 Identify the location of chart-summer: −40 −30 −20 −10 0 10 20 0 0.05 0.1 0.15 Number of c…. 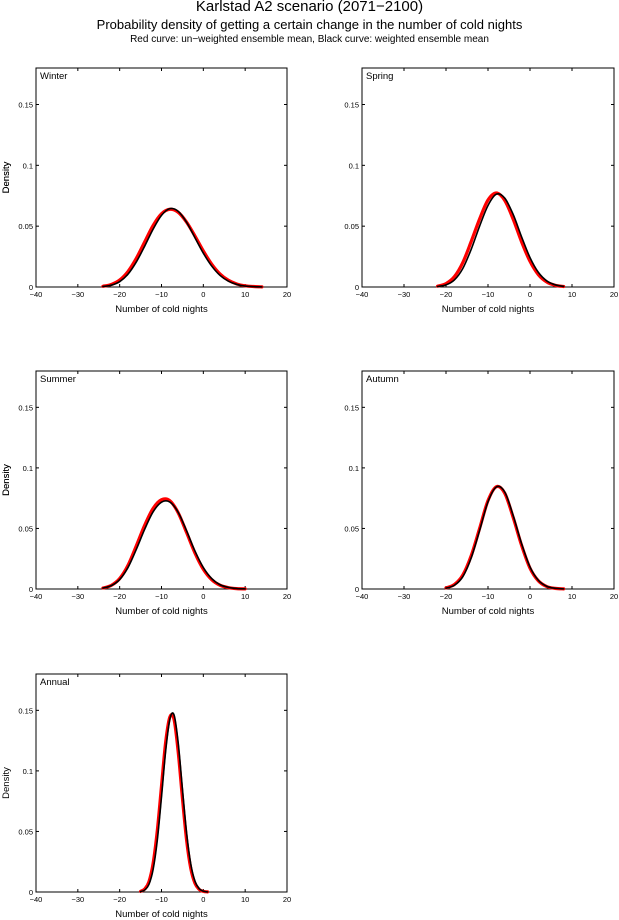
(146, 493).